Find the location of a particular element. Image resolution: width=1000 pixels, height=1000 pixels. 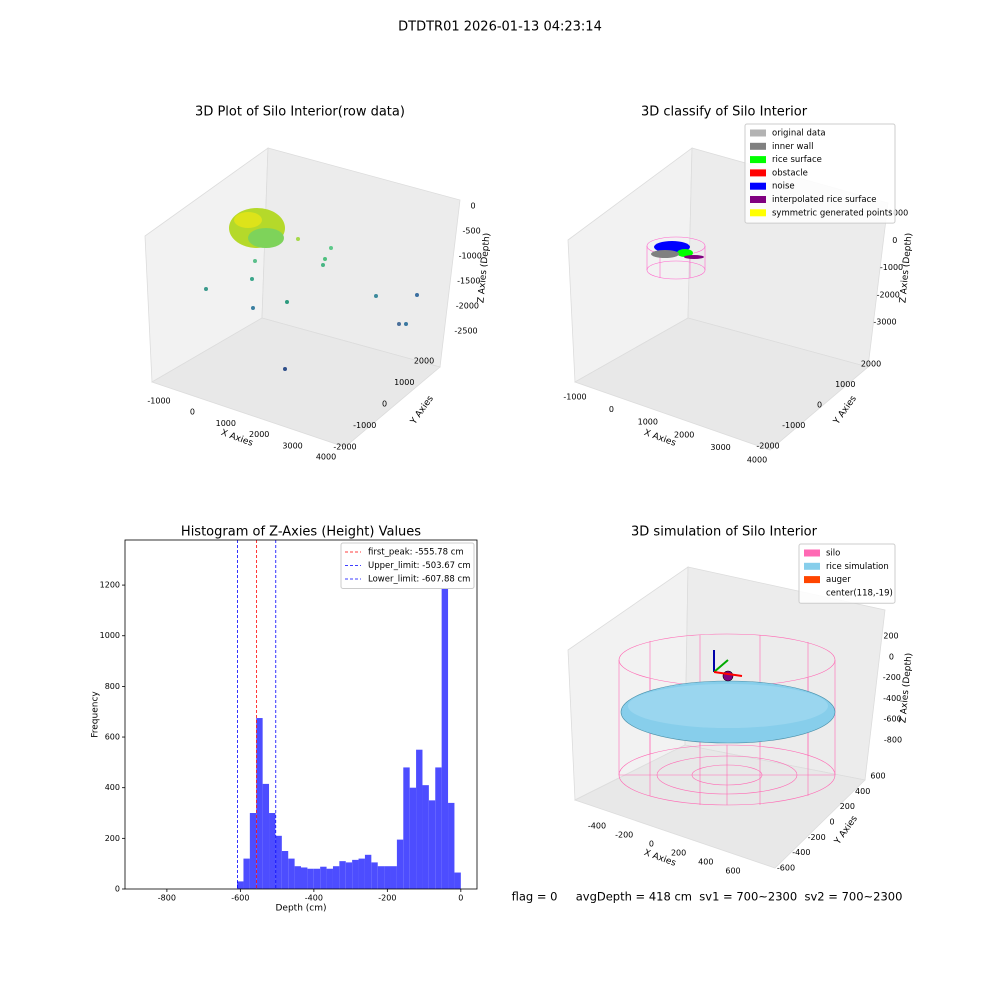

chart-title: 3D classify of Silo Interior is located at coordinates (724, 112).